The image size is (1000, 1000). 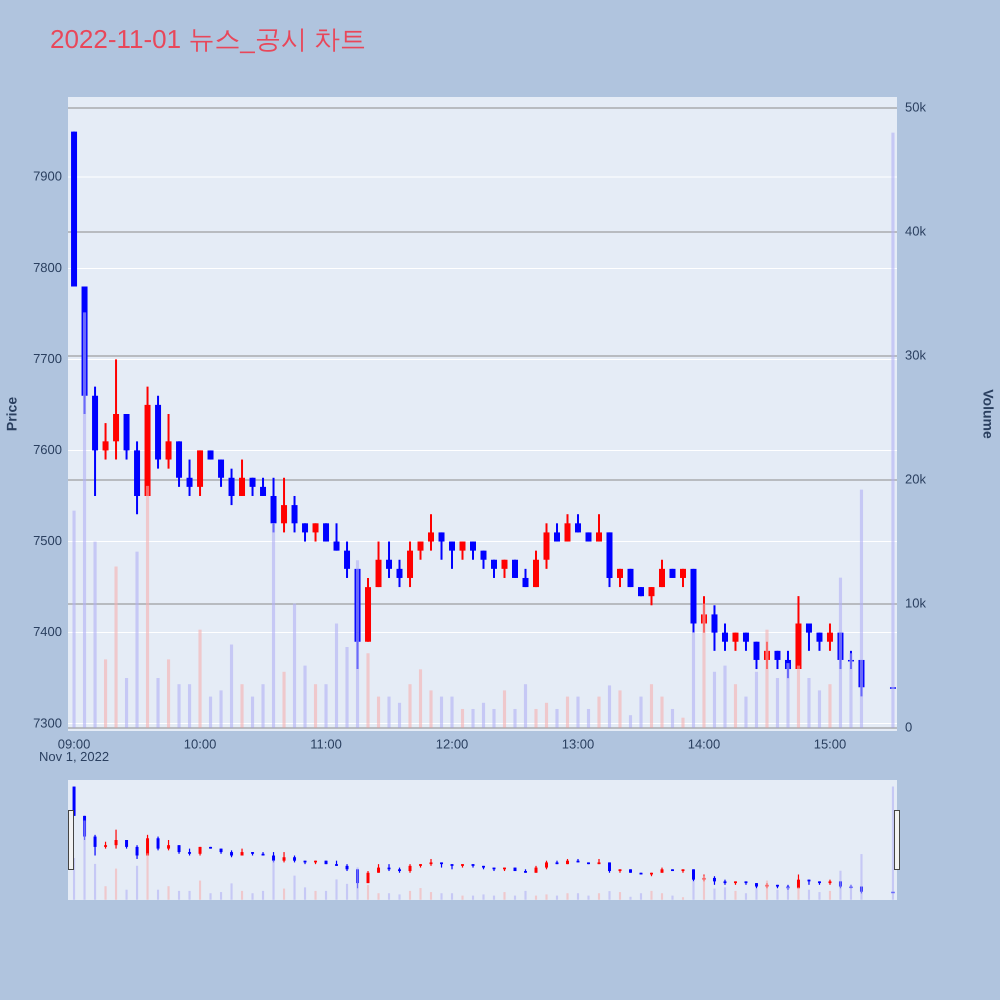 What do you see at coordinates (908, 726) in the screenshot?
I see `y2-tick-label: 0` at bounding box center [908, 726].